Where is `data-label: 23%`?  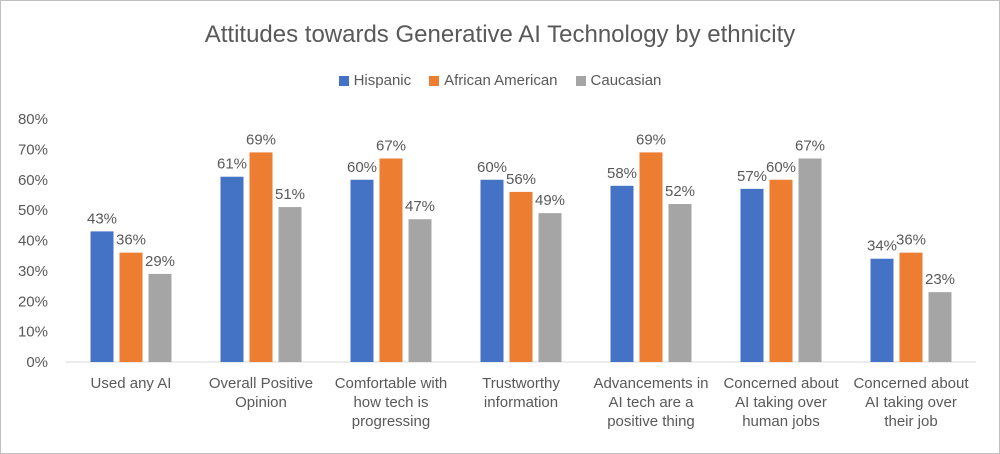 data-label: 23% is located at coordinates (940, 279).